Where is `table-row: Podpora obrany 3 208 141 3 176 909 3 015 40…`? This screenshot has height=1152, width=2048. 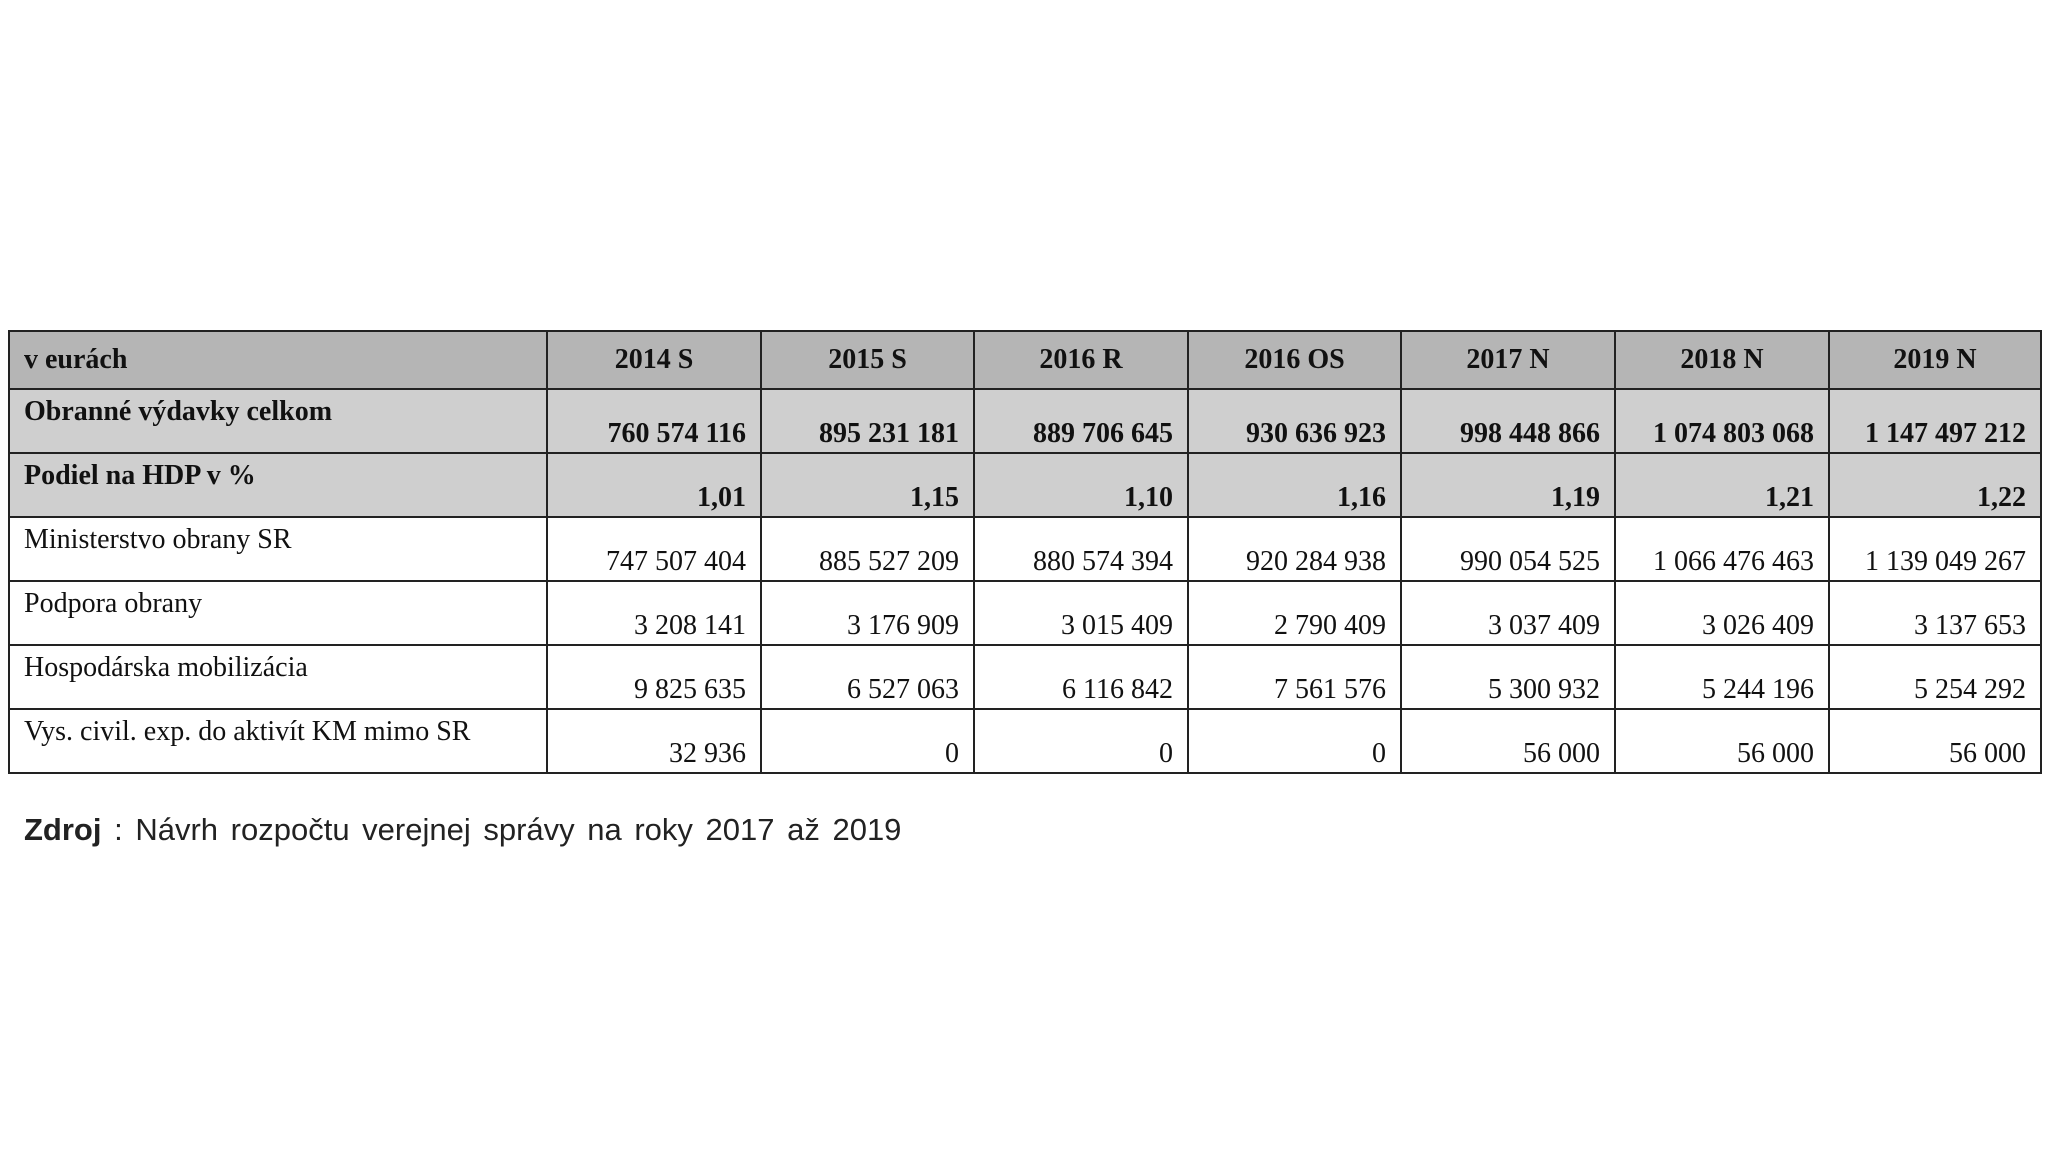
table-row: Podpora obrany 3 208 141 3 176 909 3 015 40… is located at coordinates (1025, 613).